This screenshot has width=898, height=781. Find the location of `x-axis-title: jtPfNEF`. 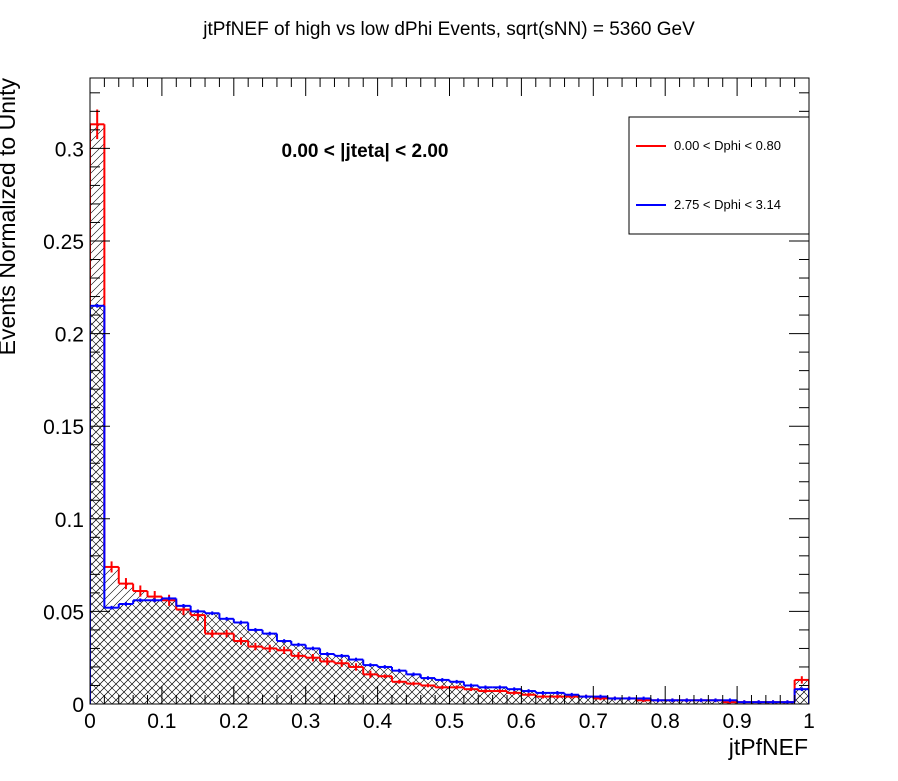

x-axis-title: jtPfNEF is located at coordinates (768, 747).